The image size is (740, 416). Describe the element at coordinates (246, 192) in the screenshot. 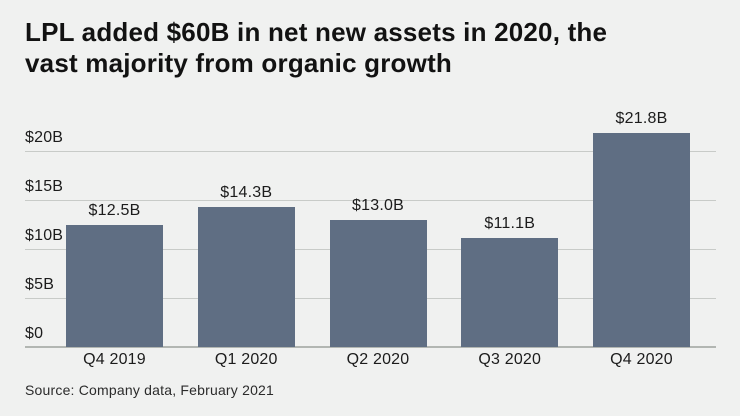

I see `bar-value-label: $14.3B` at that location.